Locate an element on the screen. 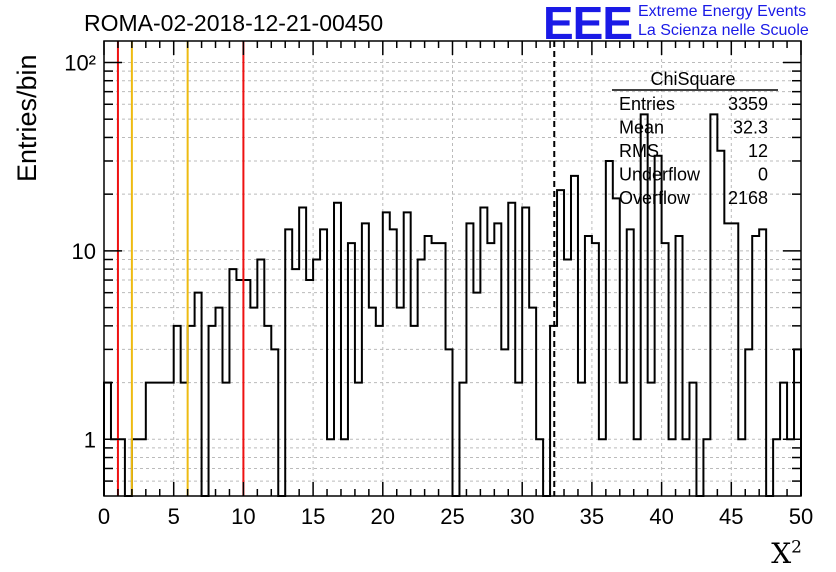 This screenshot has width=836, height=572. stats-label: Underflow is located at coordinates (660, 175).